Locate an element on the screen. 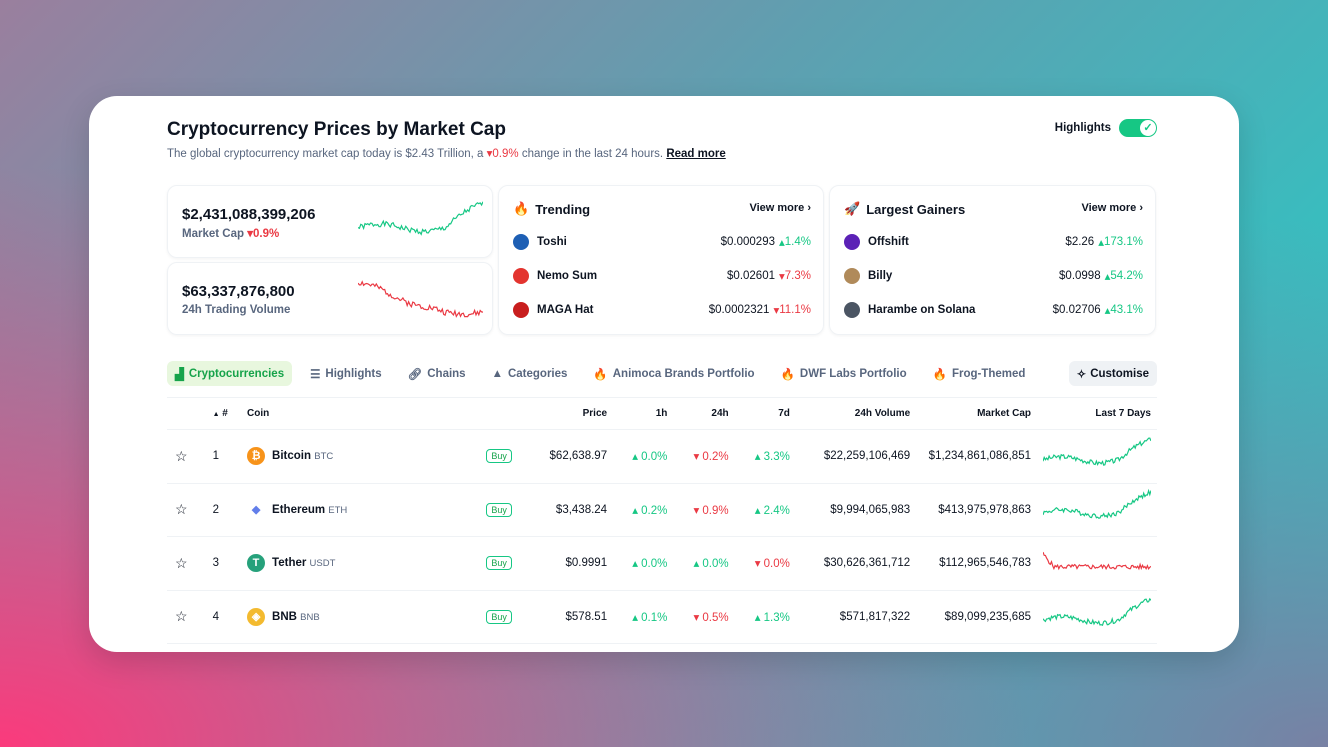  bnb-icon: ◈ is located at coordinates (256, 616).